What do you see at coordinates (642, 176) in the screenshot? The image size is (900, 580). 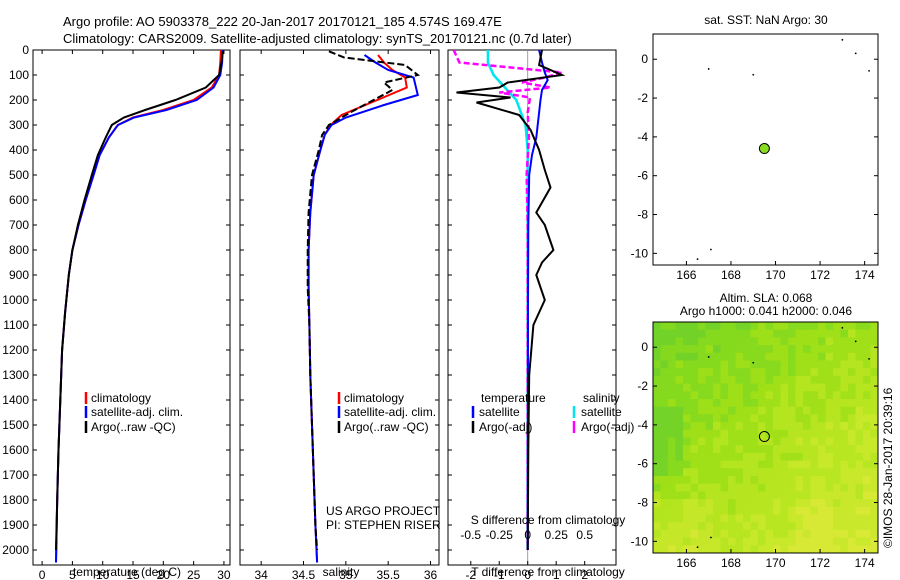 I see `map-y-tick-label: -6` at bounding box center [642, 176].